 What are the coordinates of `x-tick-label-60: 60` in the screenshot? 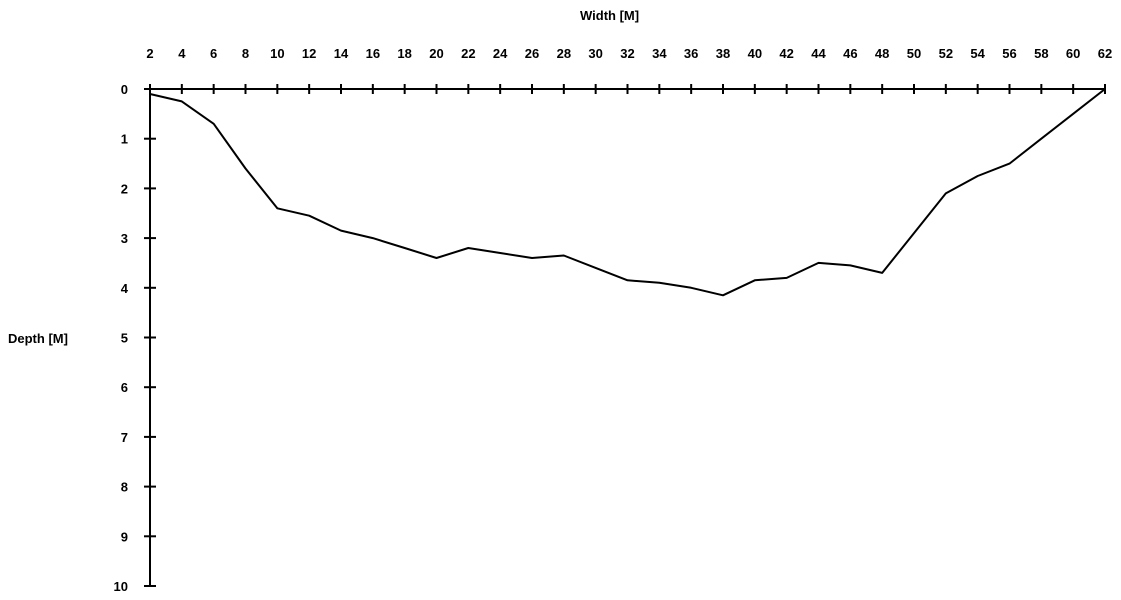 It's located at (1073, 53).